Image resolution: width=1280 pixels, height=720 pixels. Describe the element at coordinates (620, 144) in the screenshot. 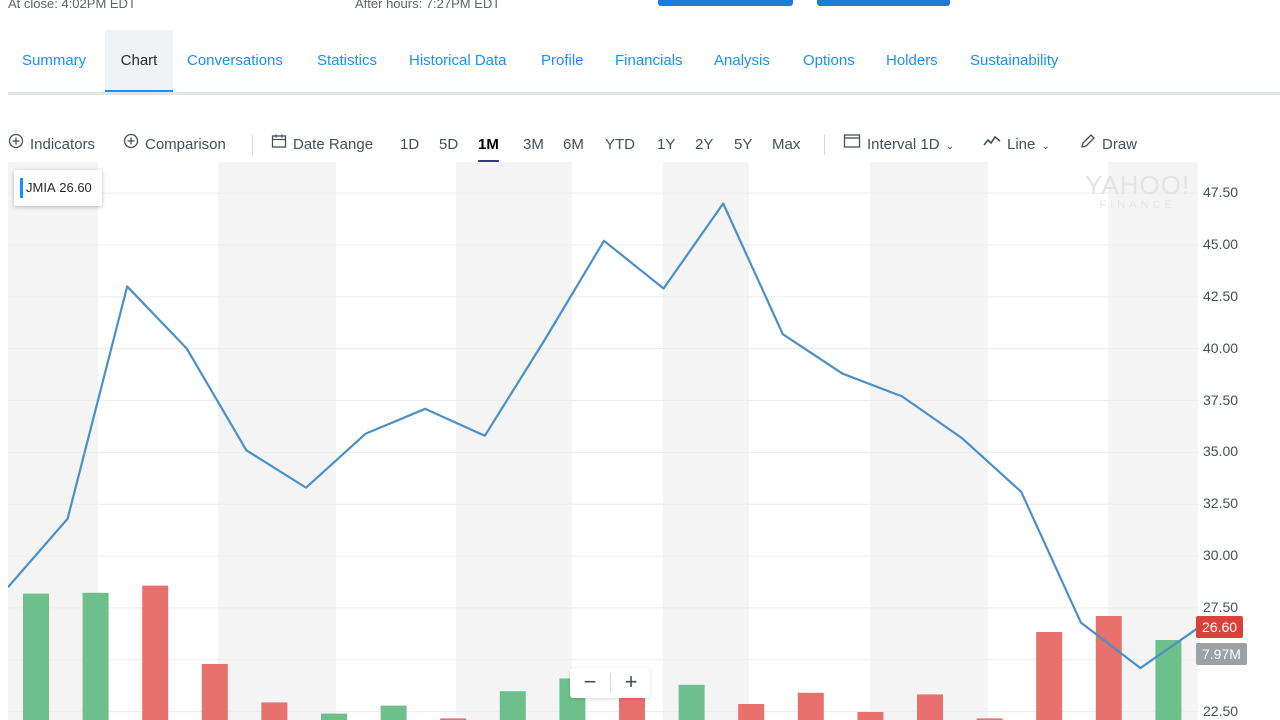

I see `range-ytd: YTD` at that location.